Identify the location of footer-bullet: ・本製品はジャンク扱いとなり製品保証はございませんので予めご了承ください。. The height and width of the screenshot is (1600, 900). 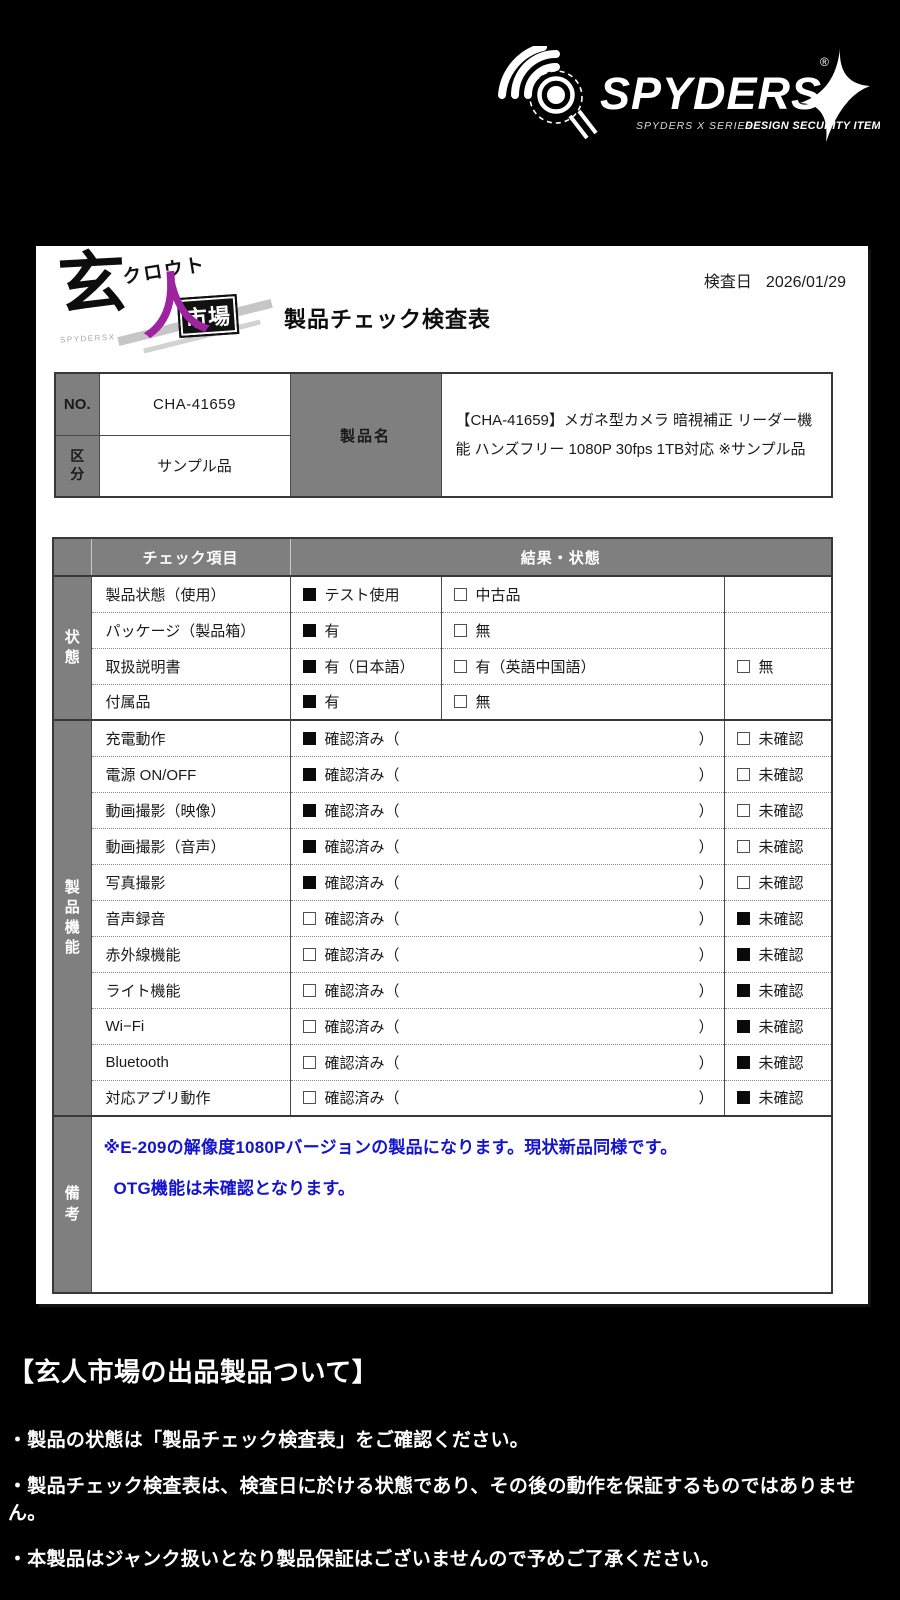
(364, 1559).